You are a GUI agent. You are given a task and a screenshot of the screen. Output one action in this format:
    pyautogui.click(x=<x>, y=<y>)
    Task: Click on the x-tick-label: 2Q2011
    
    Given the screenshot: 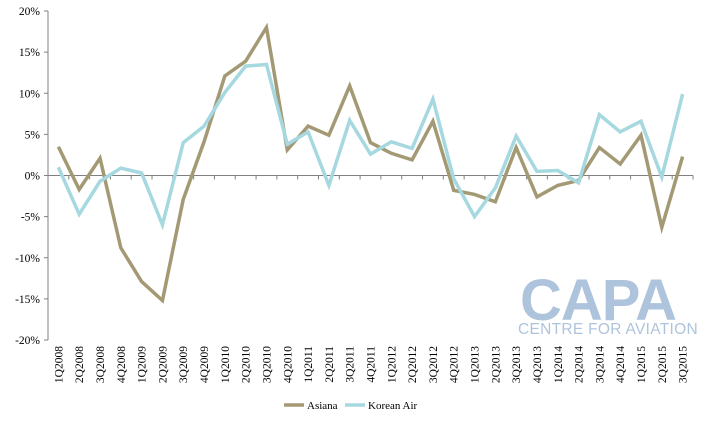 What is the action you would take?
    pyautogui.click(x=330, y=364)
    